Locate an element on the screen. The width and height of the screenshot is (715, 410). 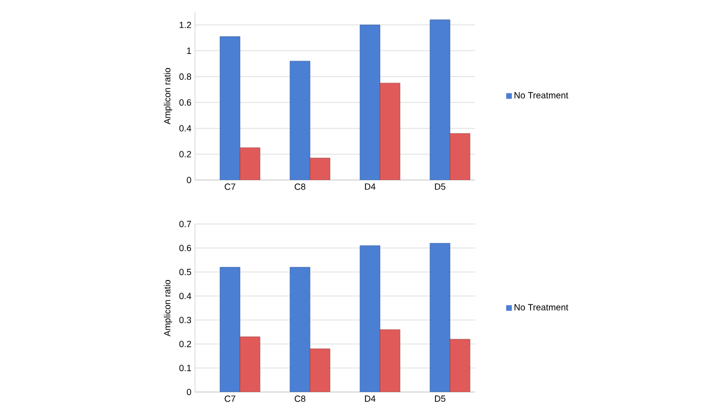
y-tick-label: 0.1 is located at coordinates (185, 368).